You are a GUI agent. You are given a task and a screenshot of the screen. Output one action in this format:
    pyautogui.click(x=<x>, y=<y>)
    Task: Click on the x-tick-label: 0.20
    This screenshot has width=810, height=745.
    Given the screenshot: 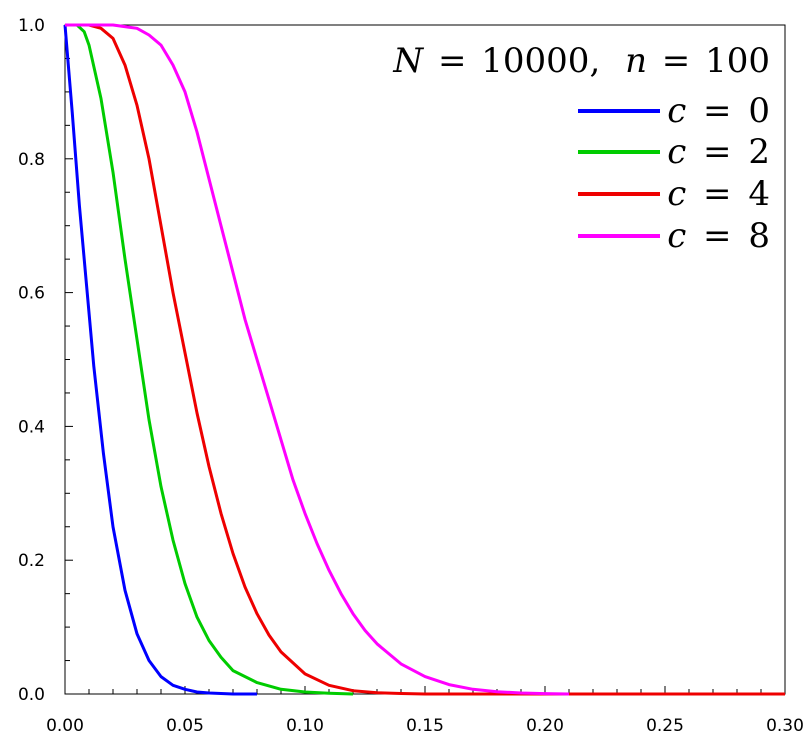 What is the action you would take?
    pyautogui.click(x=545, y=726)
    